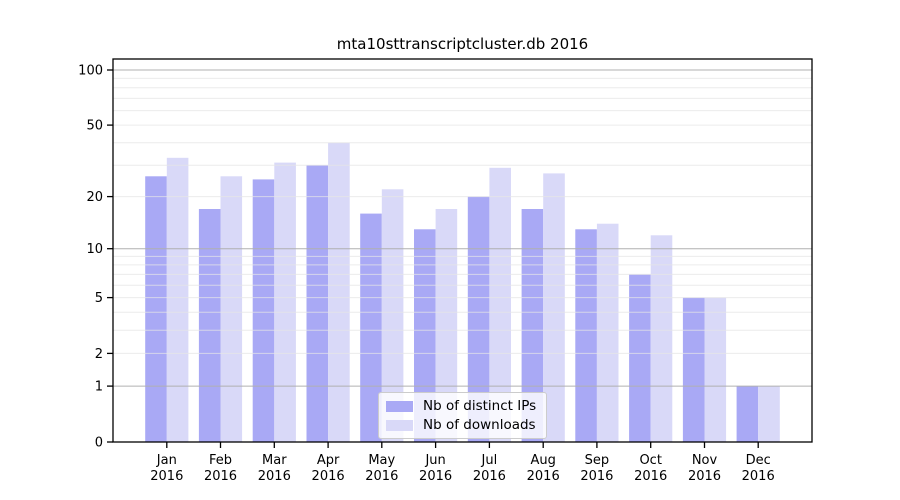  Describe the element at coordinates (99, 443) in the screenshot. I see `y-tick-label: 0` at that location.